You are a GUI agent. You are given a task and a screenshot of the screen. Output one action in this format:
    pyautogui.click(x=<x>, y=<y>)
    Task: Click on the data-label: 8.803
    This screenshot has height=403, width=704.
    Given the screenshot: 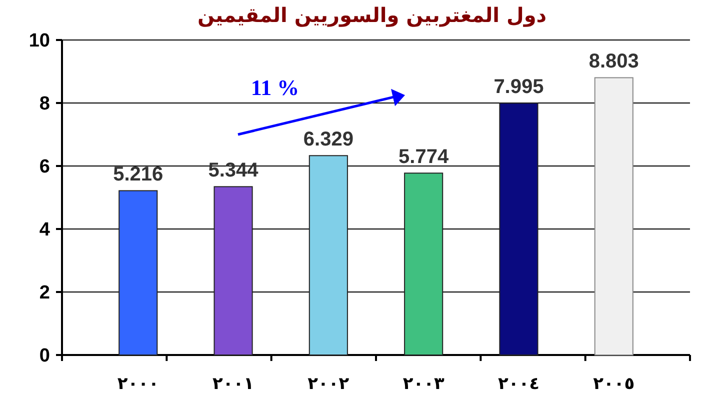 What is the action you would take?
    pyautogui.click(x=613, y=61)
    